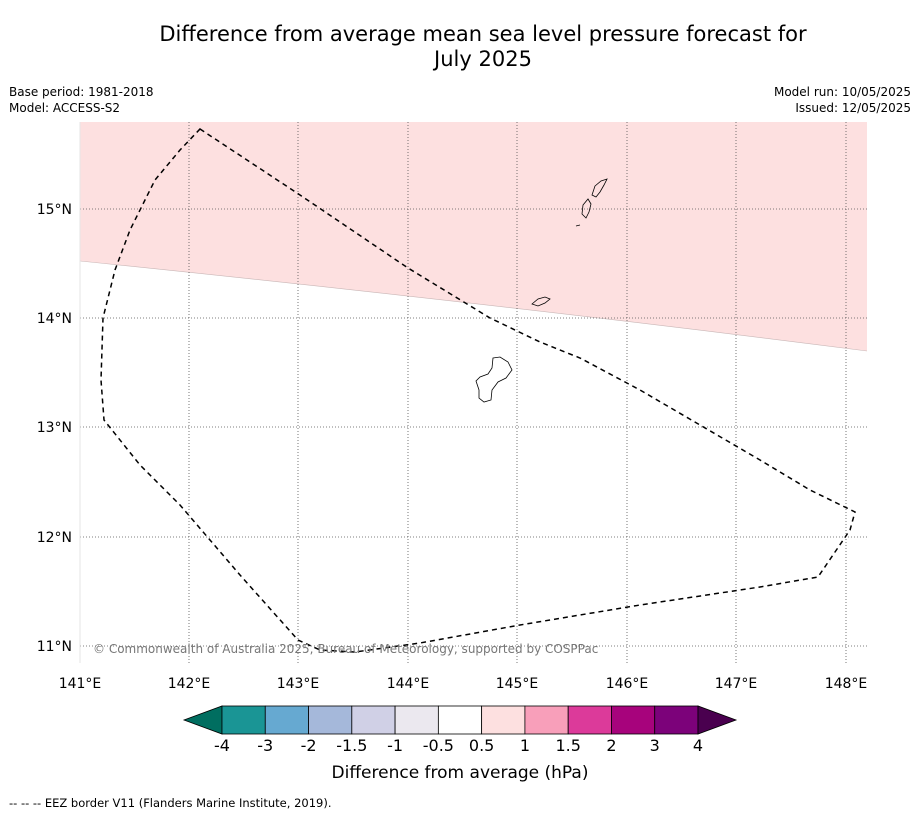 The image size is (919, 816). Describe the element at coordinates (438, 745) in the screenshot. I see `colorbar-tick-5: -0.5` at that location.